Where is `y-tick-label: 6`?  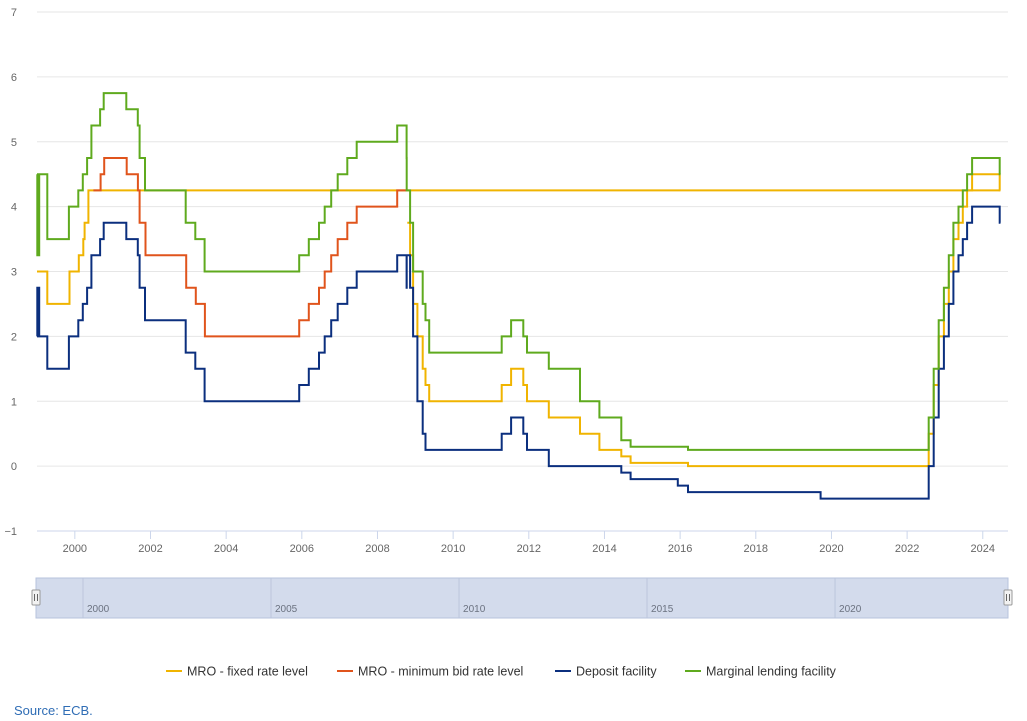
y-tick-label: 6 is located at coordinates (14, 78).